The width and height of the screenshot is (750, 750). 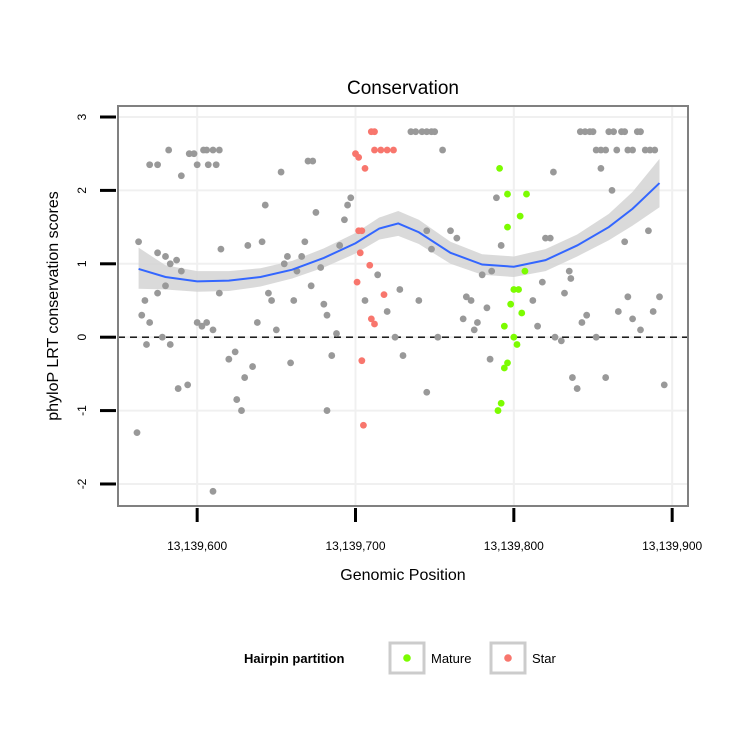 I want to click on mature-points, so click(x=512, y=289).